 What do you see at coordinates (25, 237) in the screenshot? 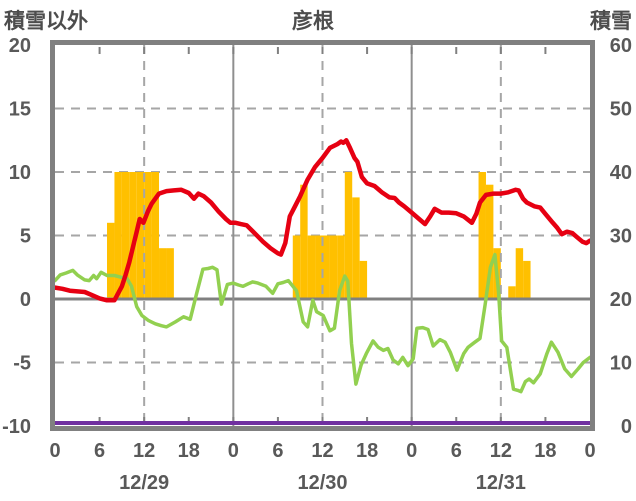
I see `left-axis-tick-label: 5` at bounding box center [25, 237].